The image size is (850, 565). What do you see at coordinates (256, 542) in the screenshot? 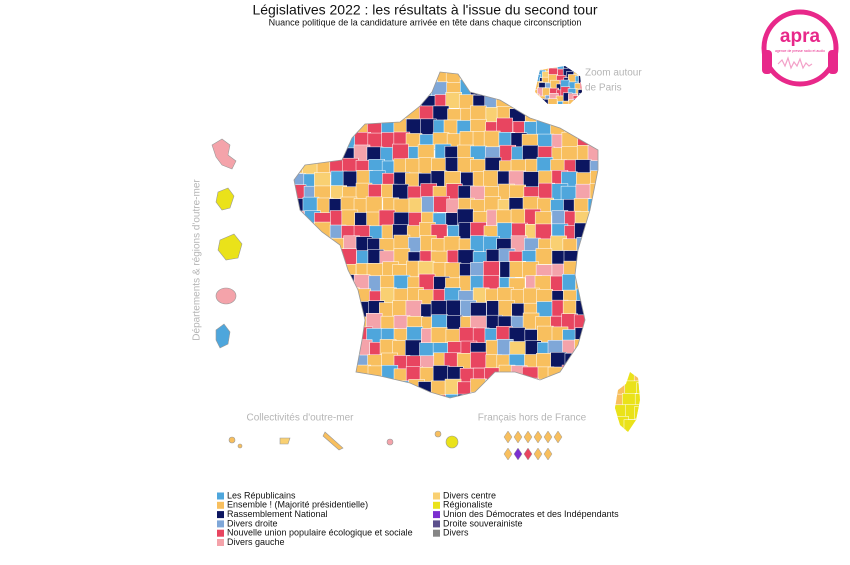
I see `legend-label: Divers gauche` at bounding box center [256, 542].